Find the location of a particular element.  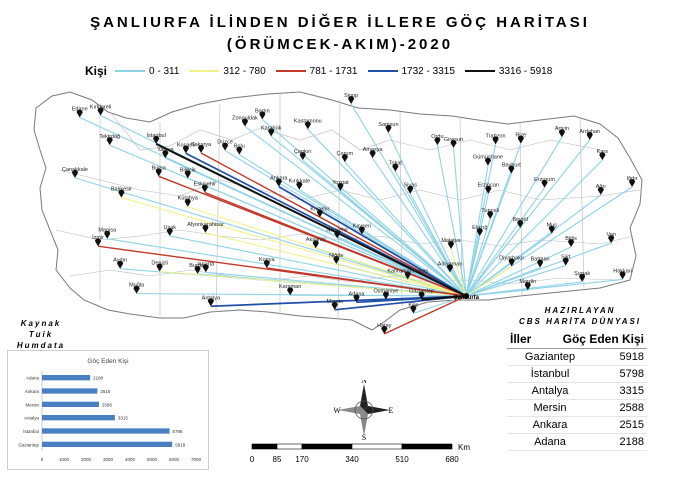

flow-tunceli is located at coordinates (478, 257).